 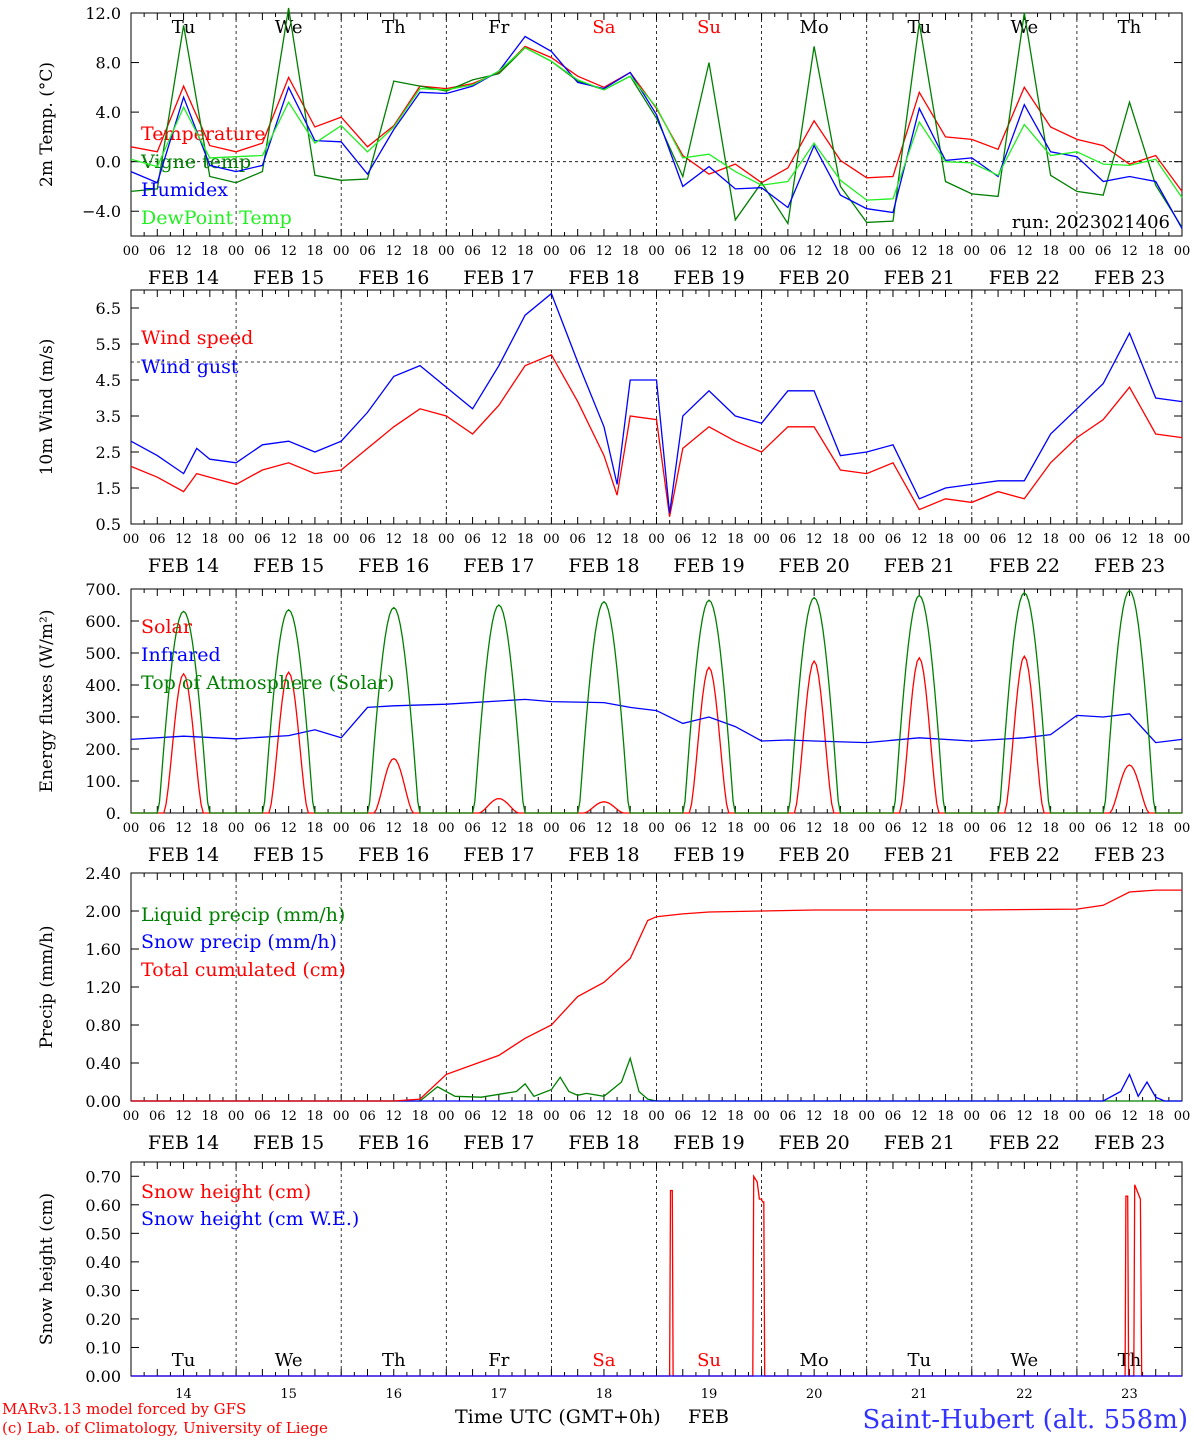 I want to click on y-tick-label: 1.5, so click(x=108, y=488).